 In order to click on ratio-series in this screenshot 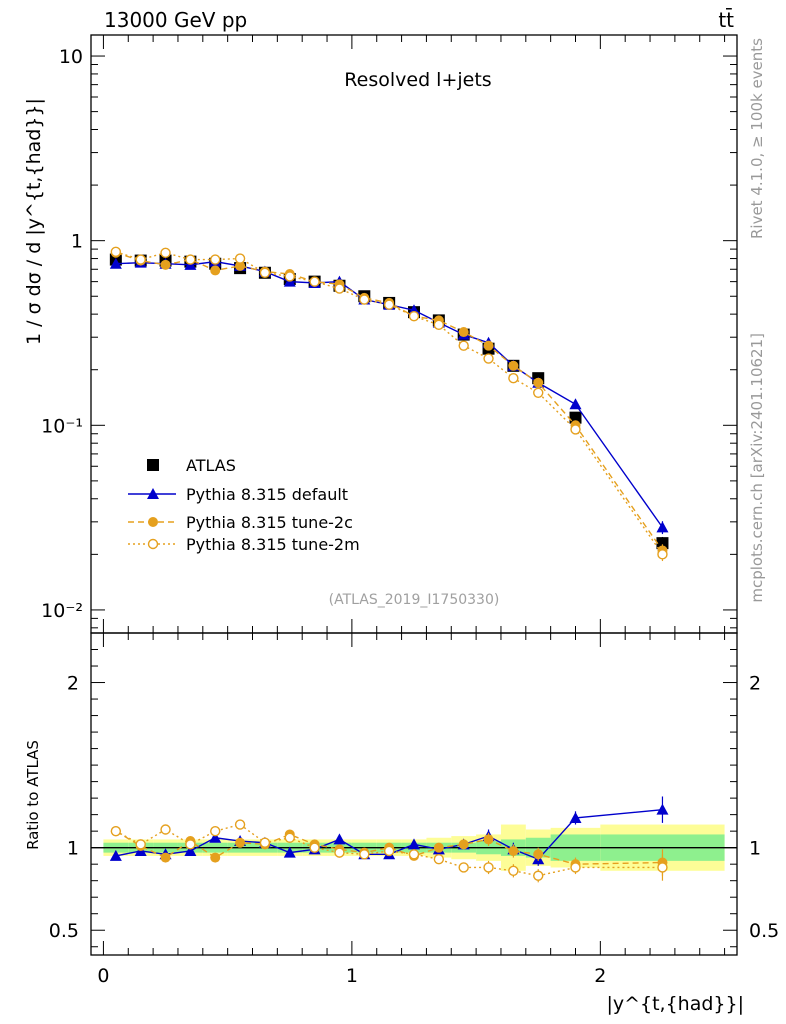, I will do `click(389, 839)`.